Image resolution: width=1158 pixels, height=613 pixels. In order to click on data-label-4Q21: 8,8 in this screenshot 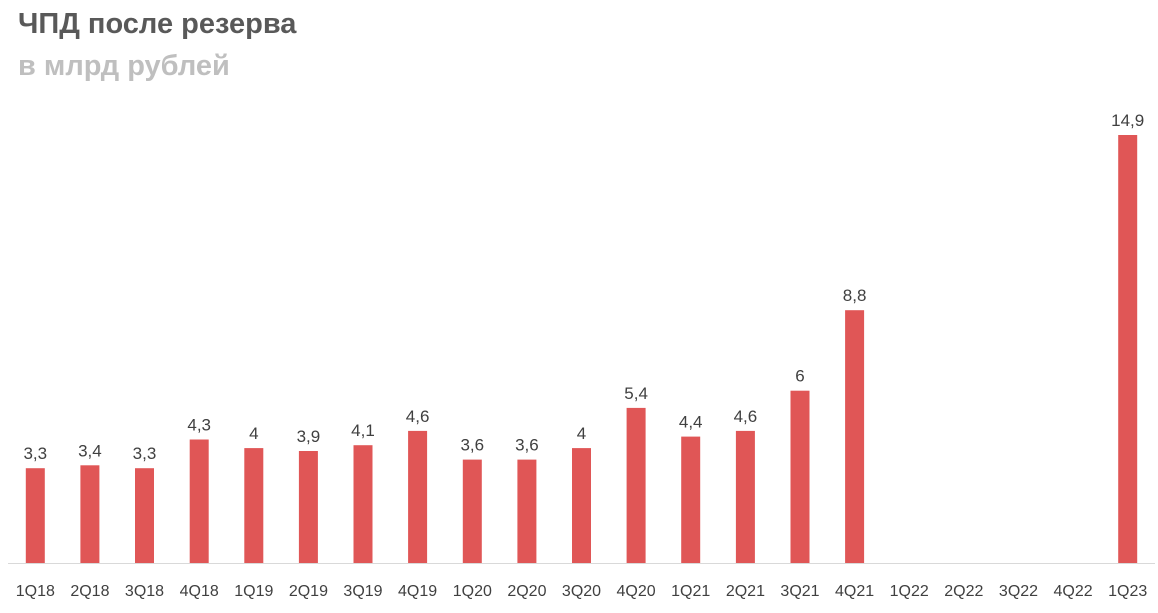, I will do `click(855, 295)`.